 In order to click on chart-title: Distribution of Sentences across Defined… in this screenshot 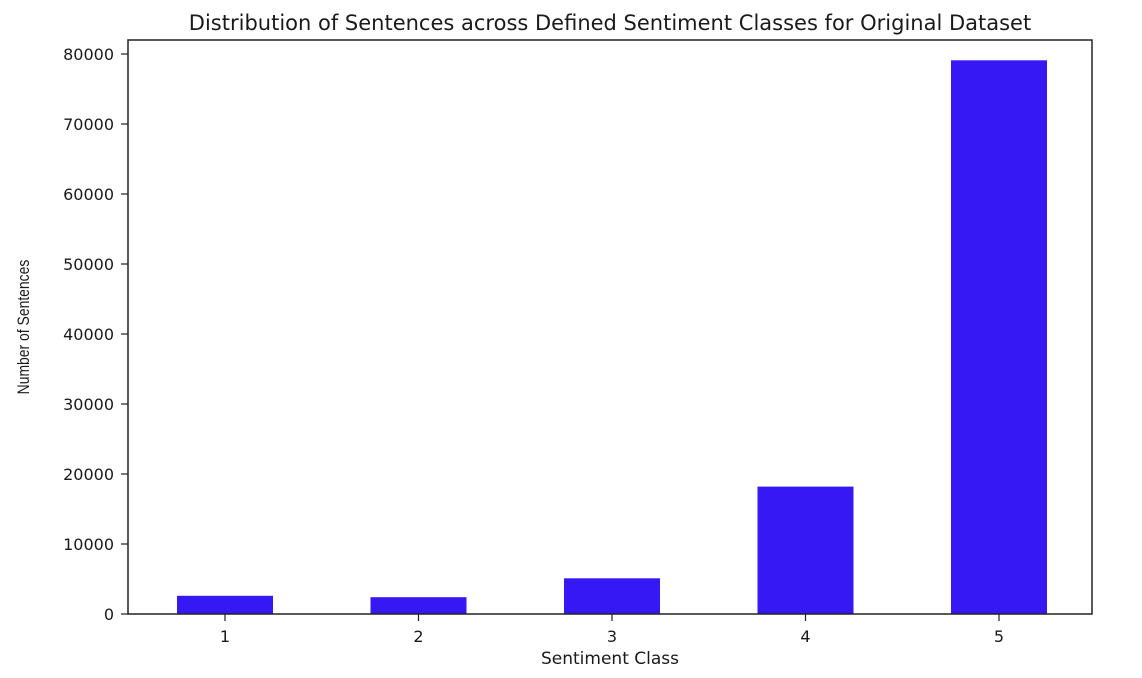, I will do `click(610, 23)`.